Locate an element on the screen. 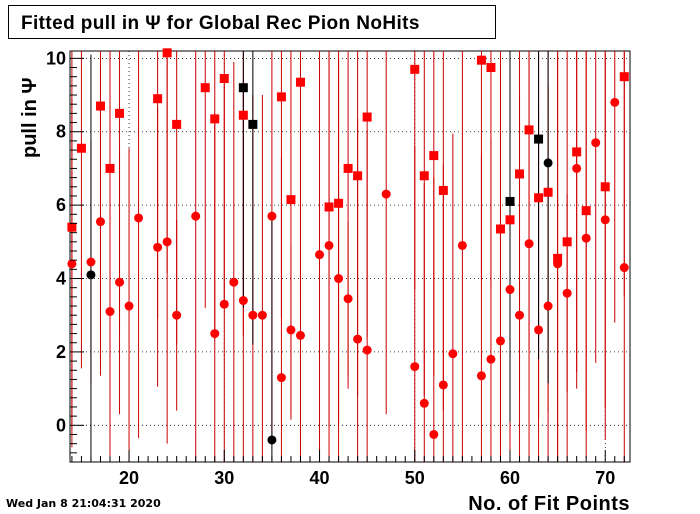 This screenshot has height=514, width=700. y-tick-label: 0 is located at coordinates (61, 425).